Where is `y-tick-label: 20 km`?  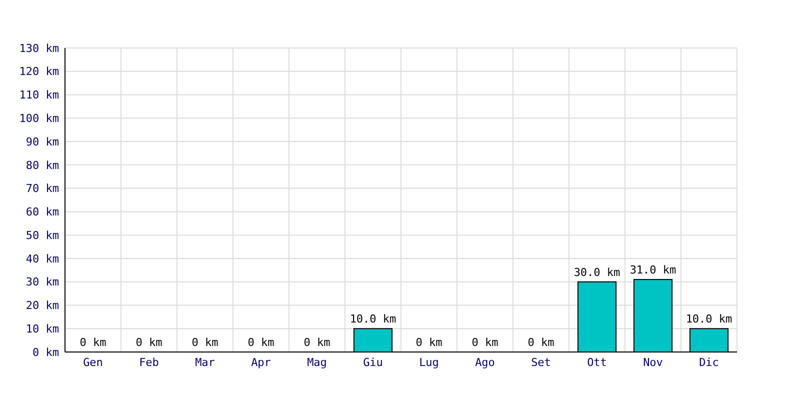
y-tick-label: 20 km is located at coordinates (43, 305).